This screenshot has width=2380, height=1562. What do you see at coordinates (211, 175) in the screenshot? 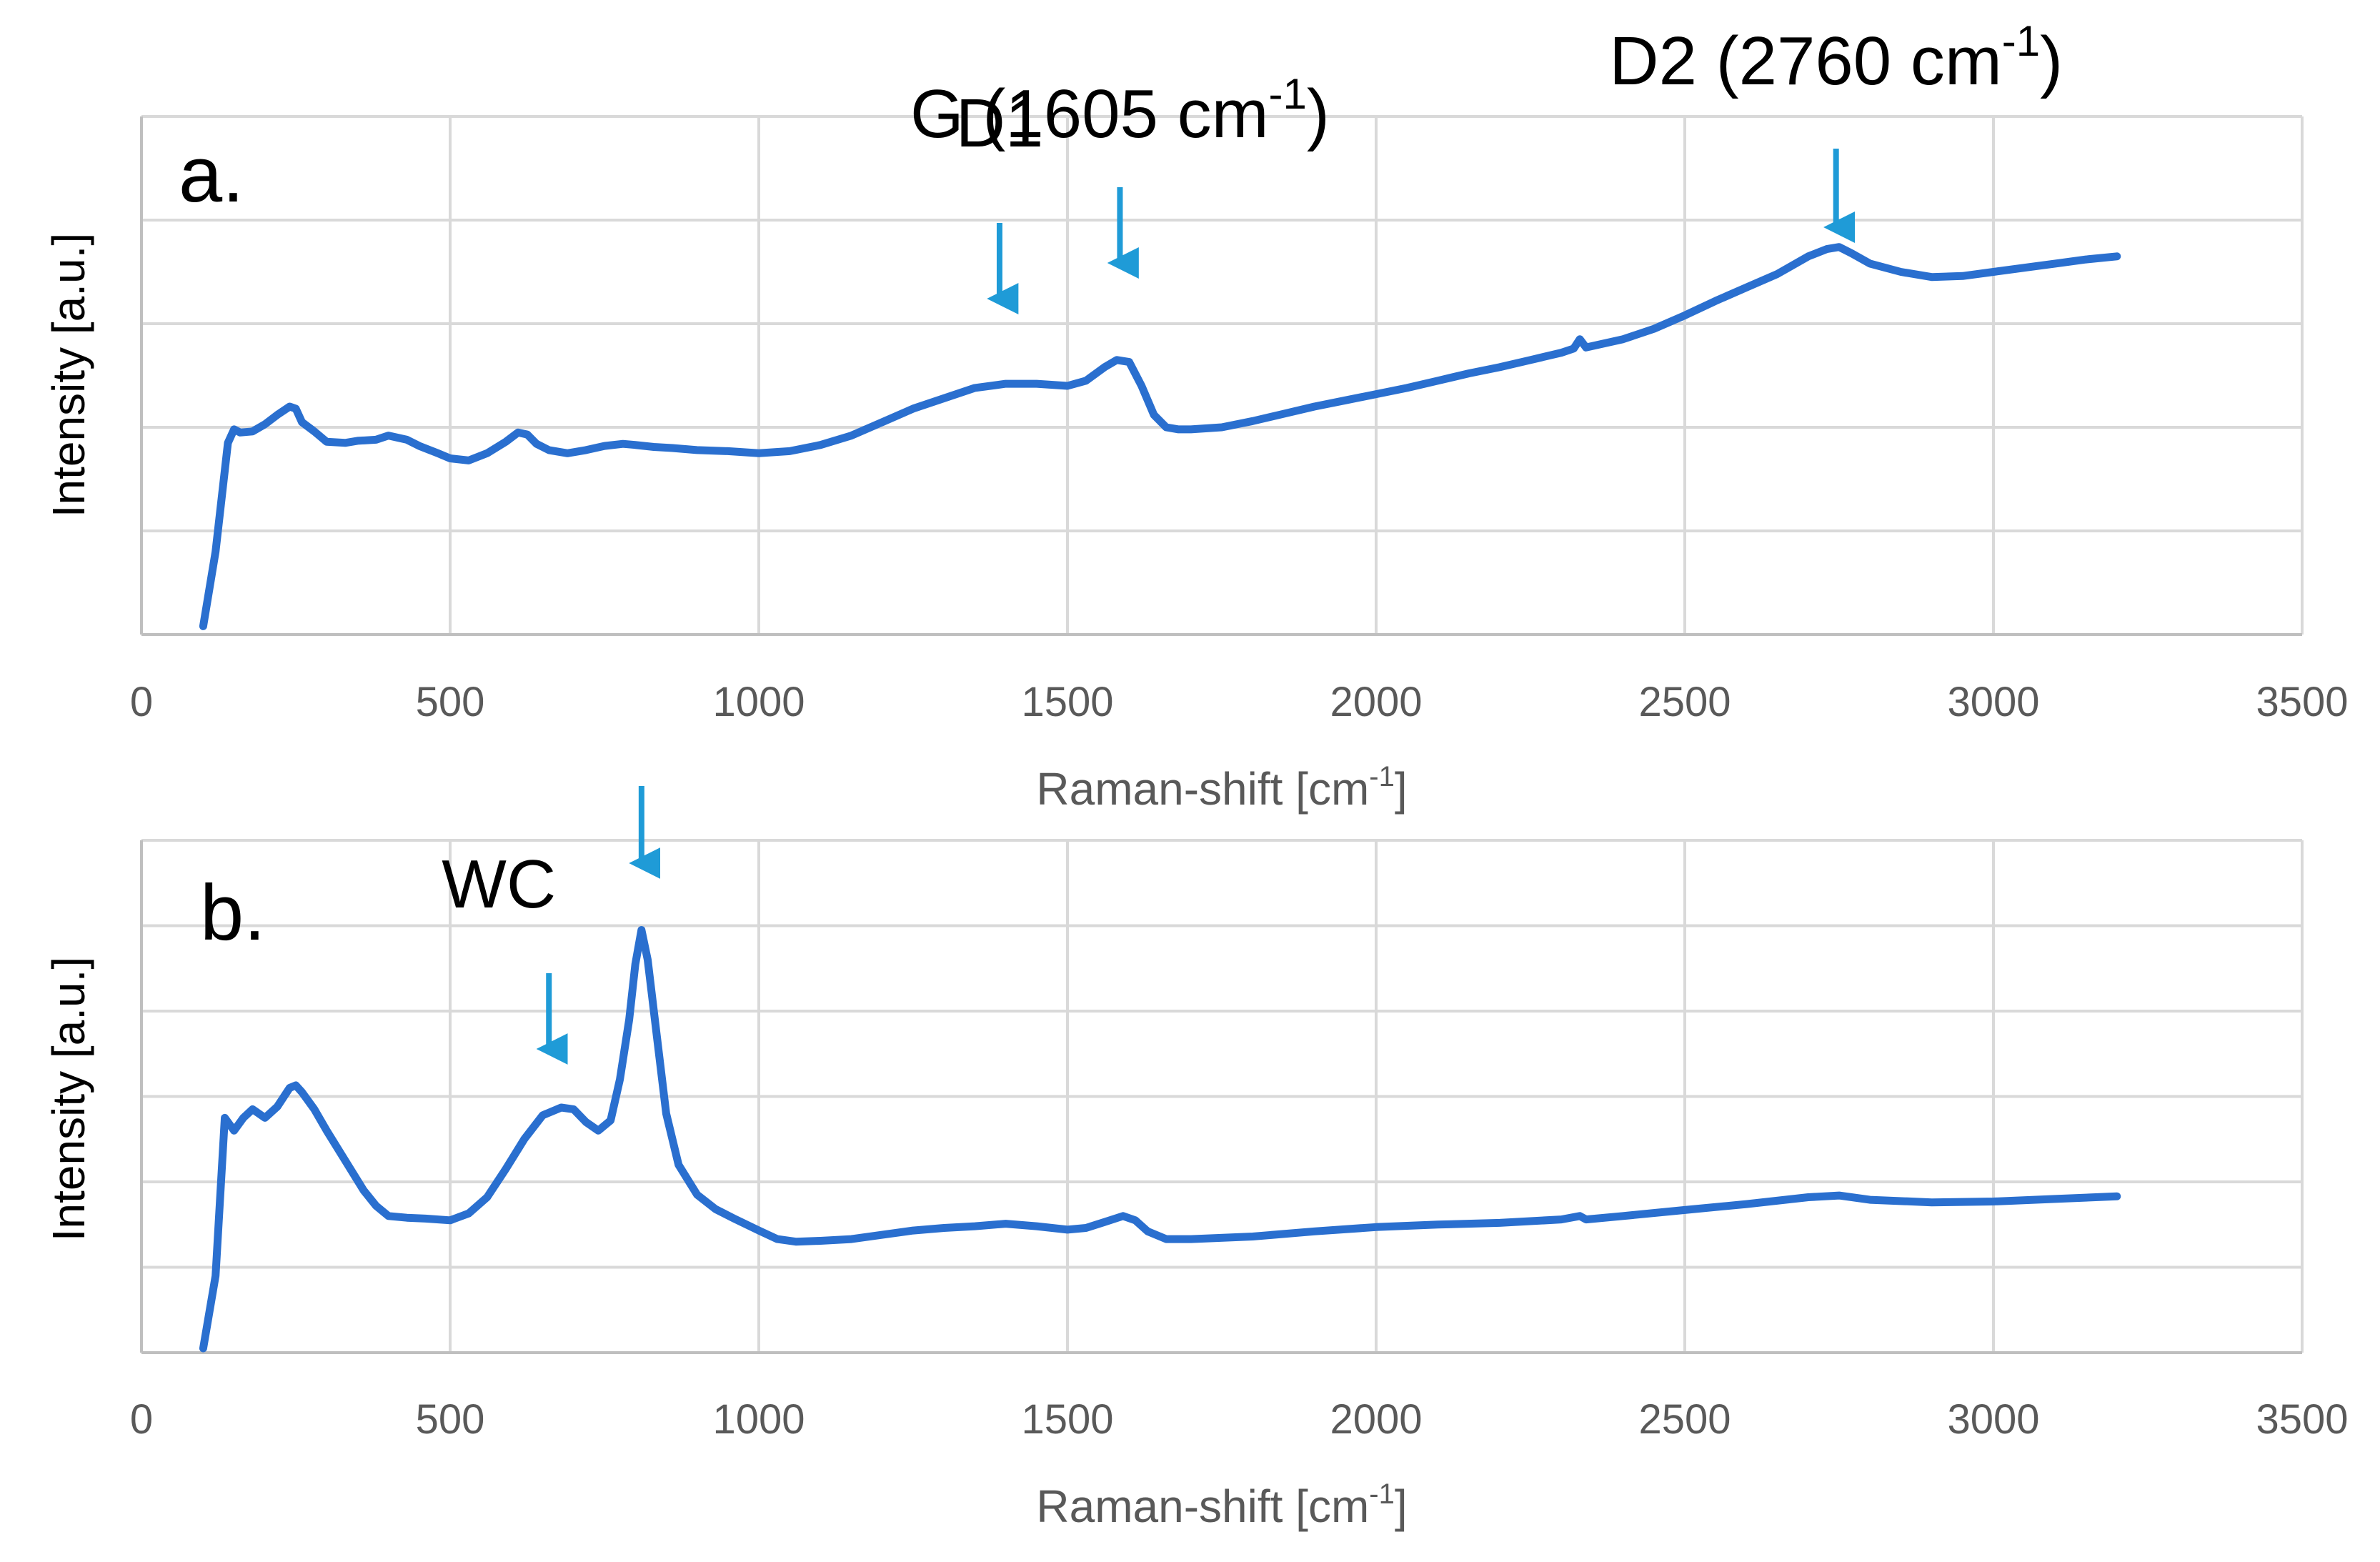
I see `panel-label: a.` at bounding box center [211, 175].